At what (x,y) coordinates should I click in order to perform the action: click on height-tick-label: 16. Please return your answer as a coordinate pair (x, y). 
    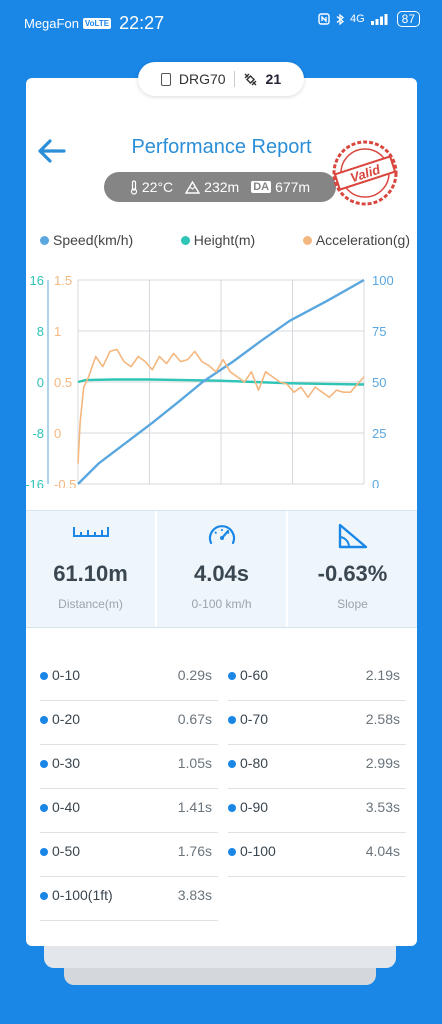
    Looking at the image, I should click on (37, 280).